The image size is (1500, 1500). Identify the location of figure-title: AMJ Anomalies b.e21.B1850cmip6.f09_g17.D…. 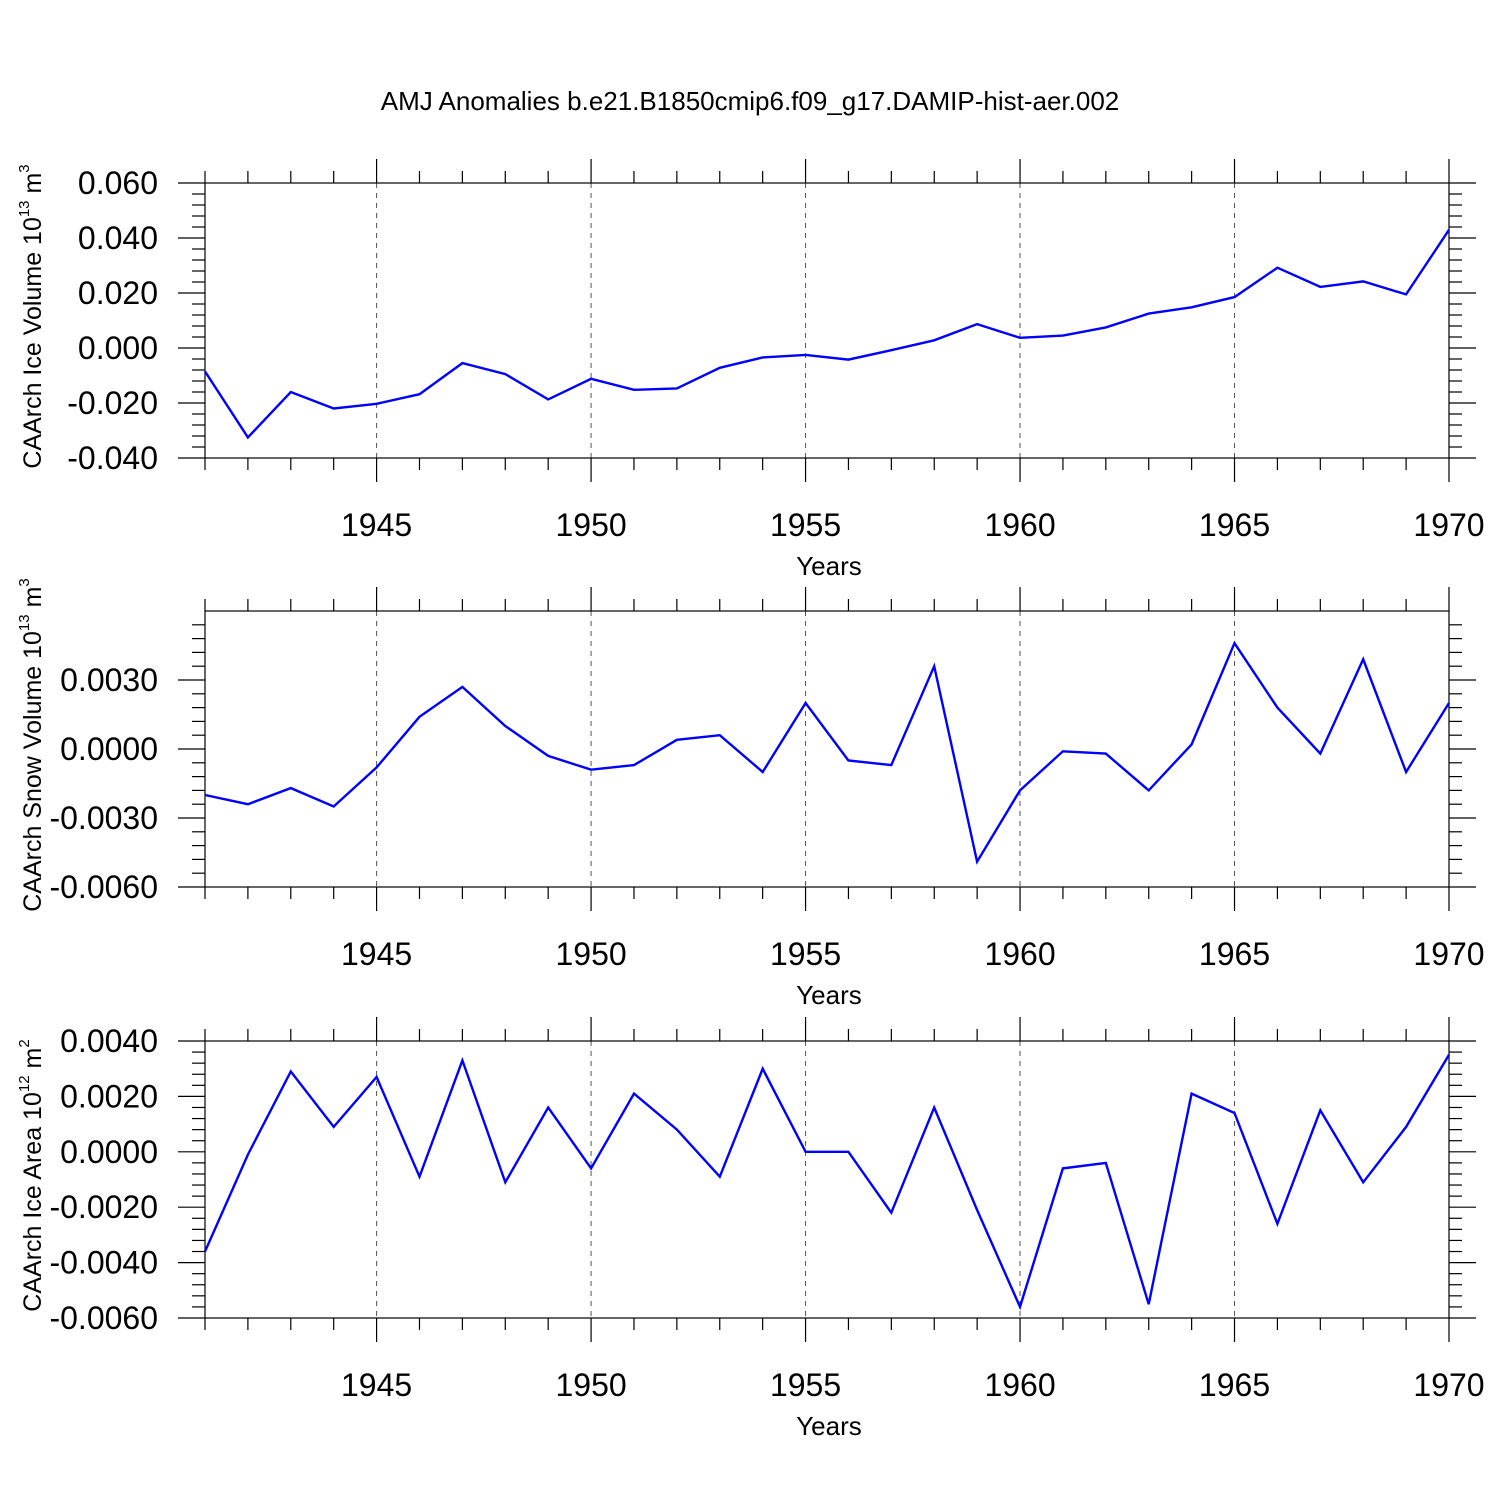
(750, 101).